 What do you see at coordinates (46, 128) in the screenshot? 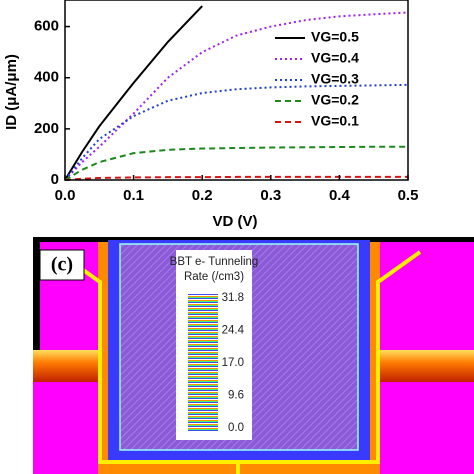
I see `y-tick-label: 200` at bounding box center [46, 128].